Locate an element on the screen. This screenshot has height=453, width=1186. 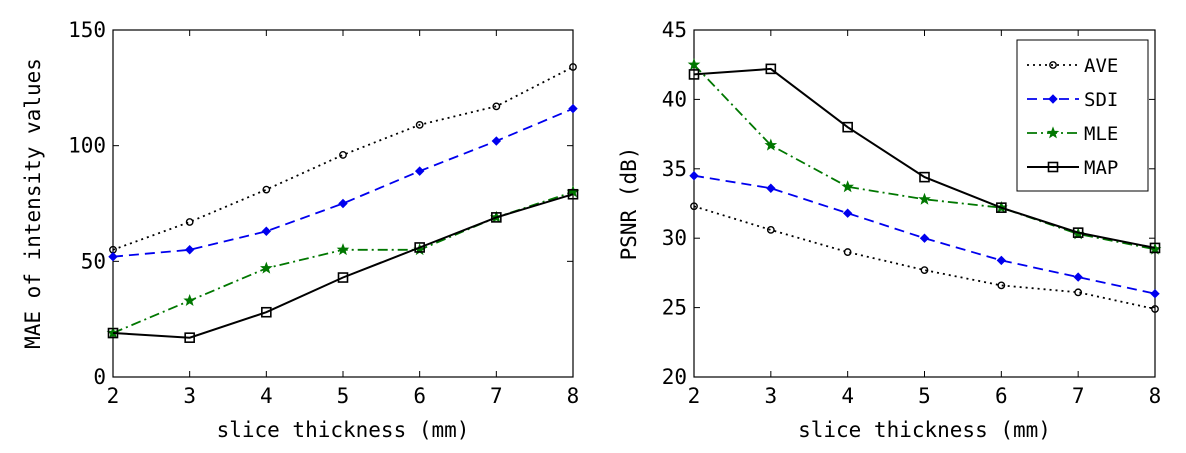
y-tick-label: 50 is located at coordinates (93, 261).